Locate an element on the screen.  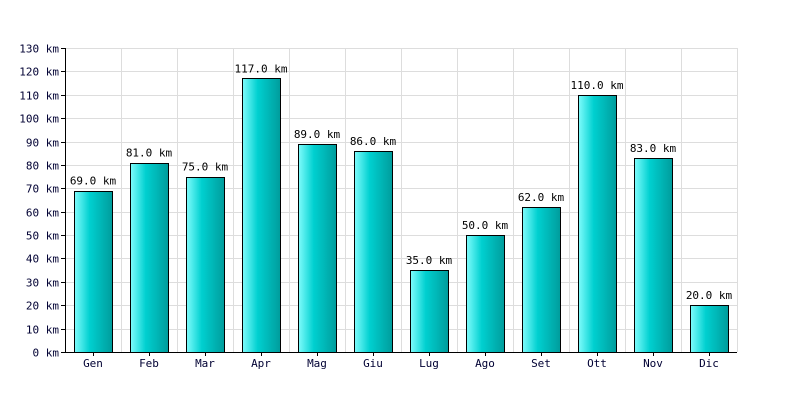
x-tick-label: Apr is located at coordinates (261, 363).